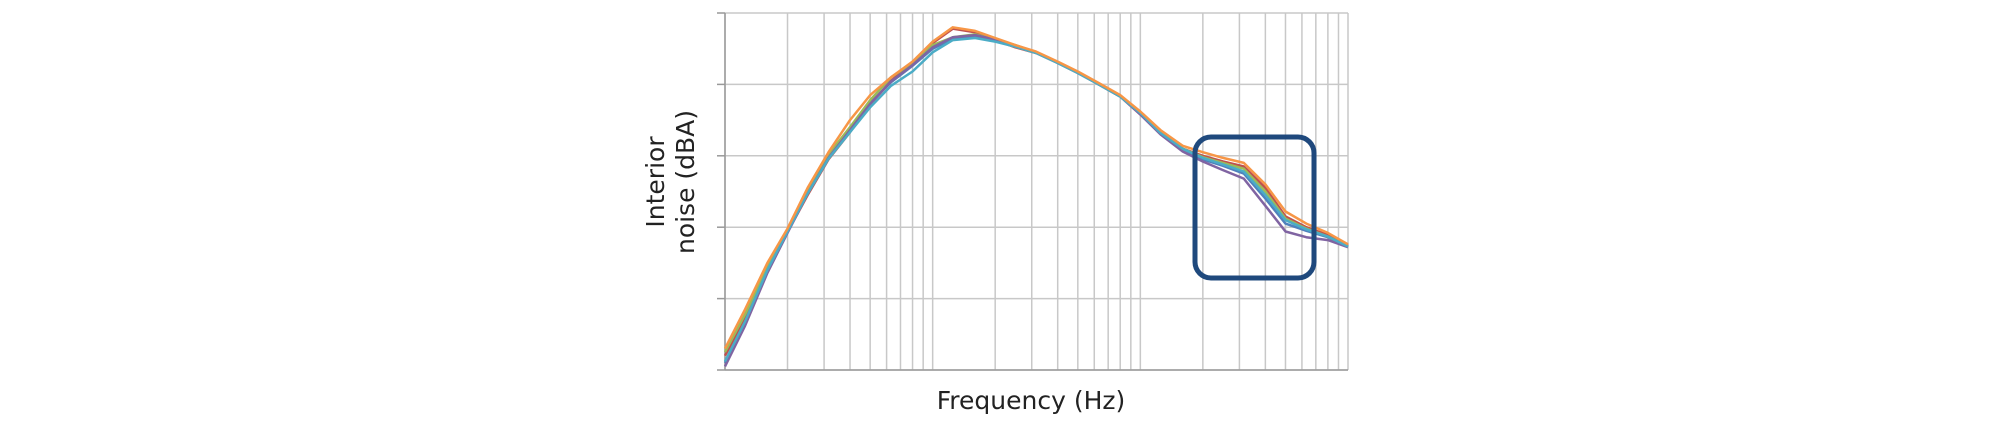 This screenshot has height=427, width=2008. What do you see at coordinates (685, 182) in the screenshot?
I see `y-axis-label-line: noise (dBA)` at bounding box center [685, 182].